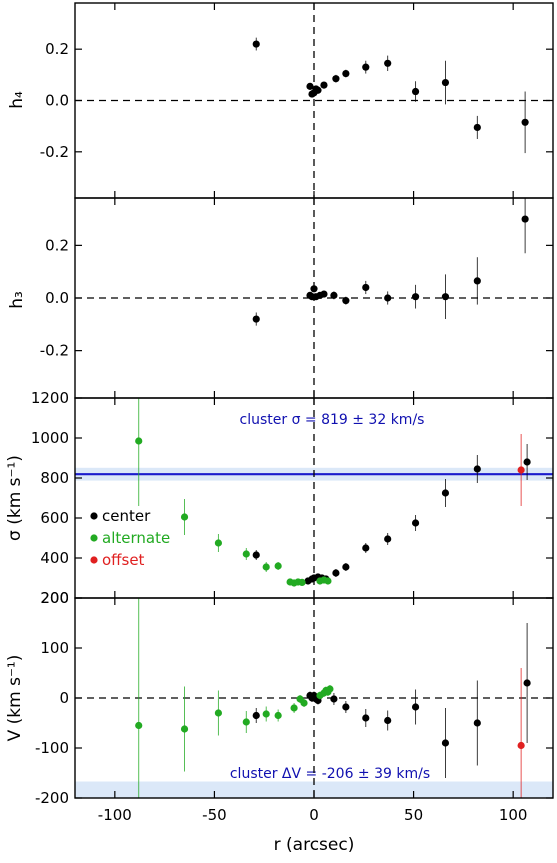  What do you see at coordinates (214, 815) in the screenshot?
I see `xtick-label-1: -50` at bounding box center [214, 815].